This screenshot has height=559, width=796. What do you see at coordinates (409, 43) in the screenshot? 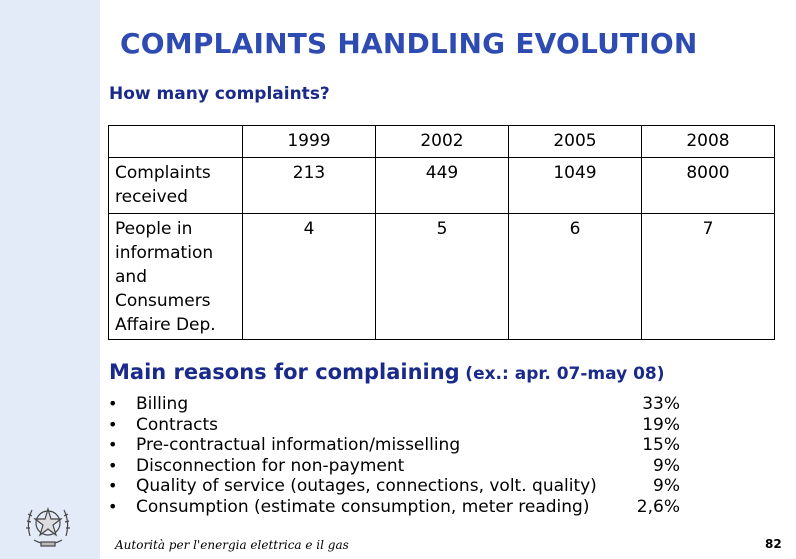
I see `page-title: COMPLAINTS HANDLING EVOLUTION` at bounding box center [409, 43].